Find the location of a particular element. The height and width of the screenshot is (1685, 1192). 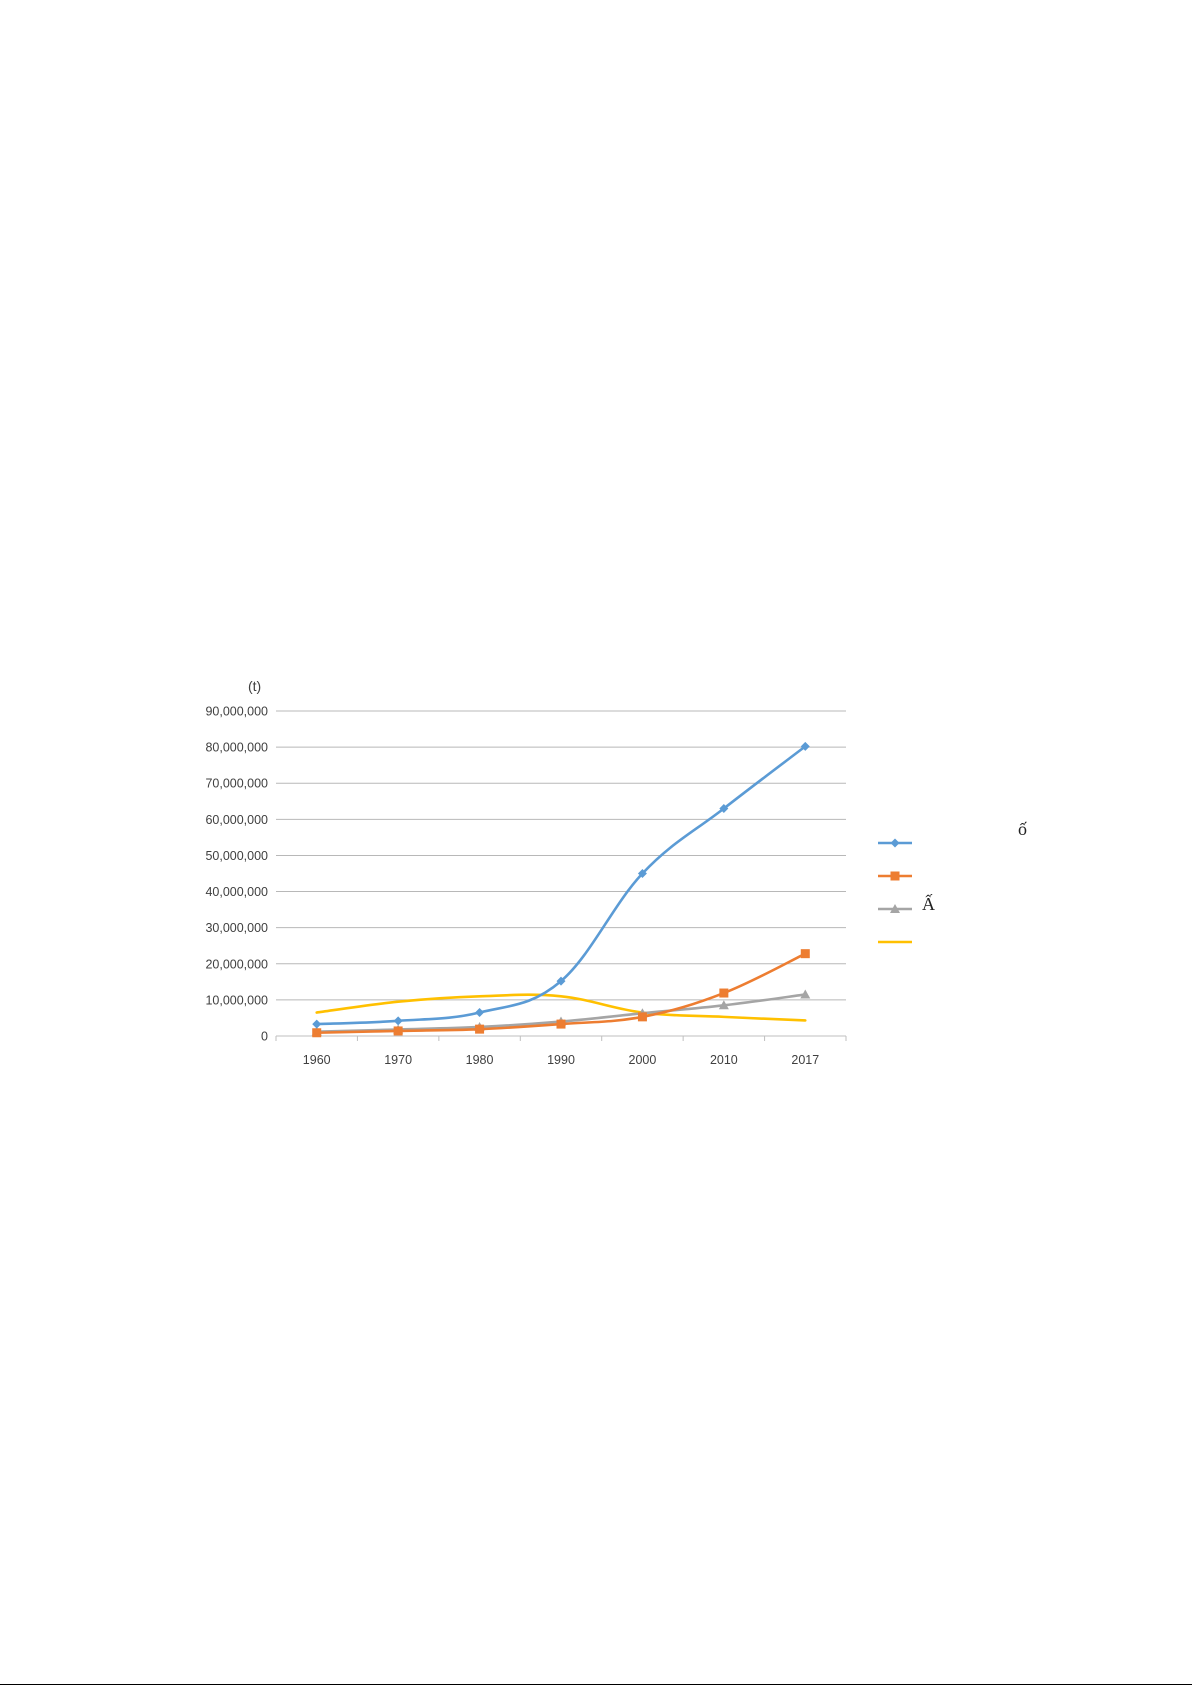

x-tick-label: 1990 is located at coordinates (561, 1060).